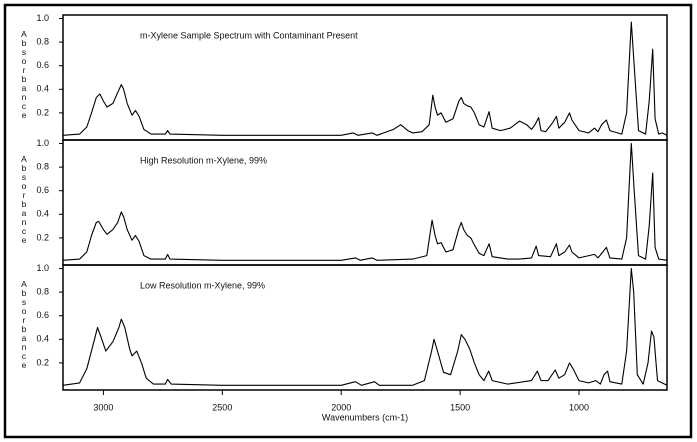 The height and width of the screenshot is (442, 697). What do you see at coordinates (203, 160) in the screenshot?
I see `panel-title: High Resolution m-Xylene, 99%` at bounding box center [203, 160].